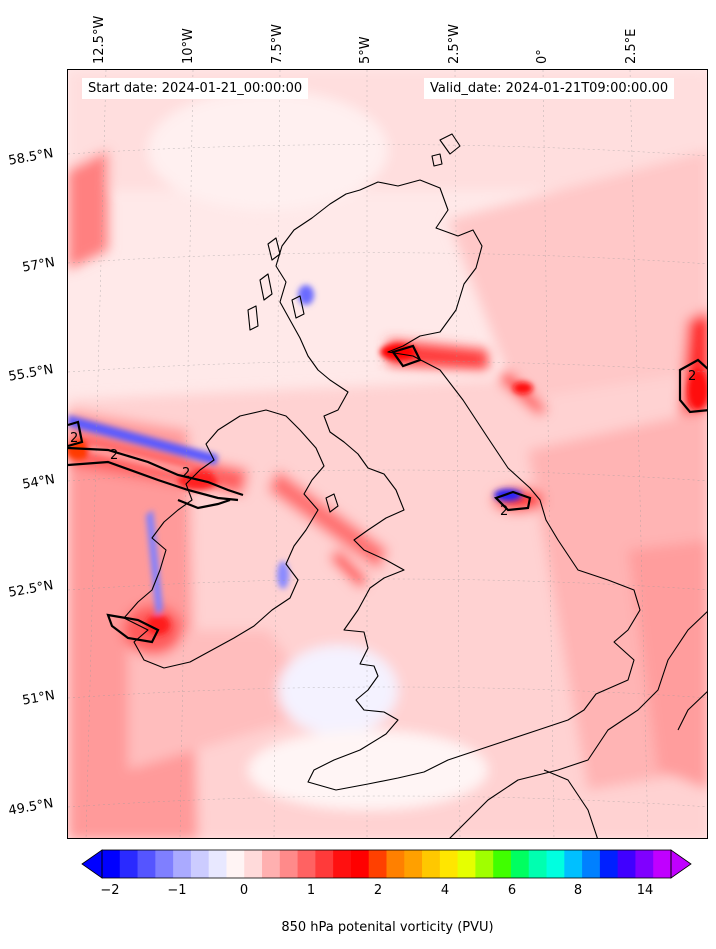 The height and width of the screenshot is (949, 716). I want to click on lon-label: 0°, so click(542, 56).